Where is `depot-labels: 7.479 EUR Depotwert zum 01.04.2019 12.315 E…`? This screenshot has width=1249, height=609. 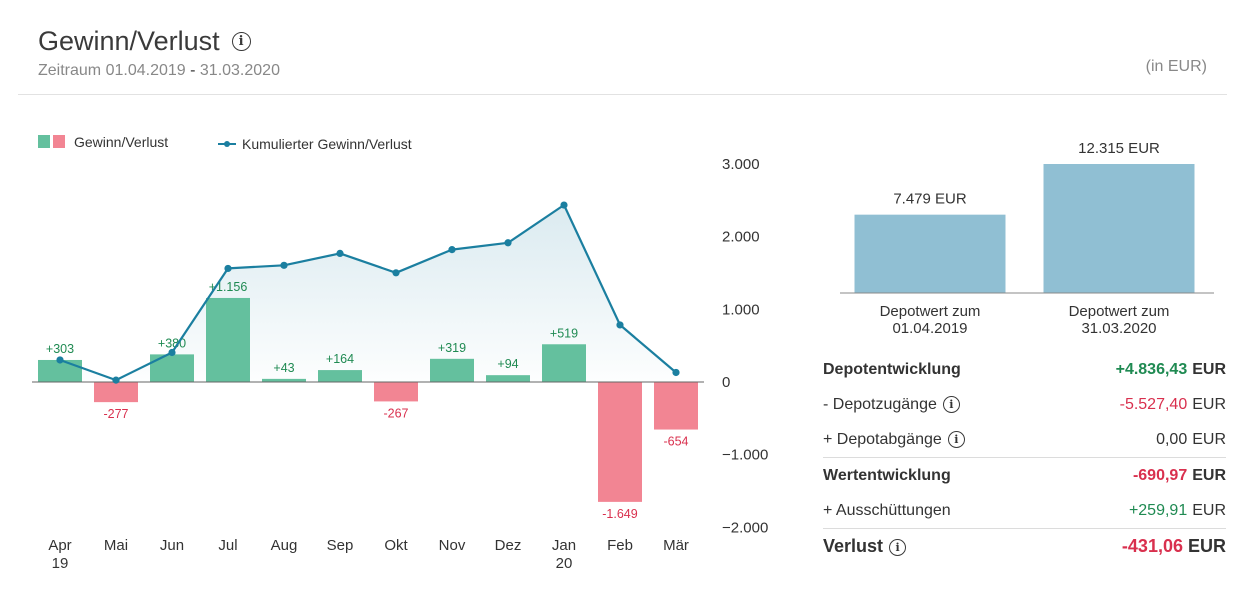
depot-labels: 7.479 EUR Depotwert zum 01.04.2019 12.315 E… is located at coordinates (1025, 238).